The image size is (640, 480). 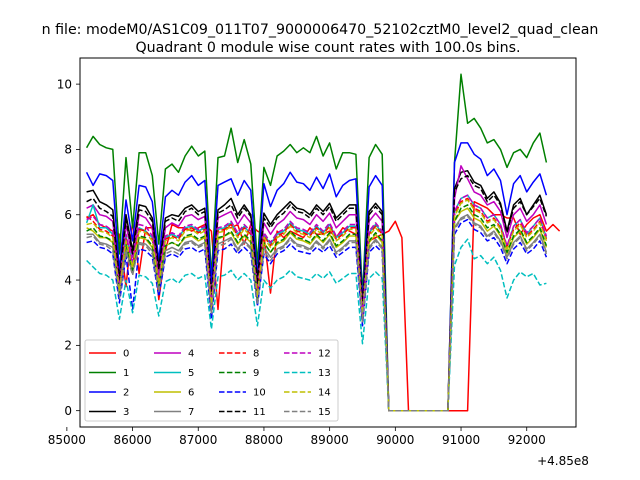 What do you see at coordinates (264, 440) in the screenshot?
I see `x-tick-label: 88000` at bounding box center [264, 440].